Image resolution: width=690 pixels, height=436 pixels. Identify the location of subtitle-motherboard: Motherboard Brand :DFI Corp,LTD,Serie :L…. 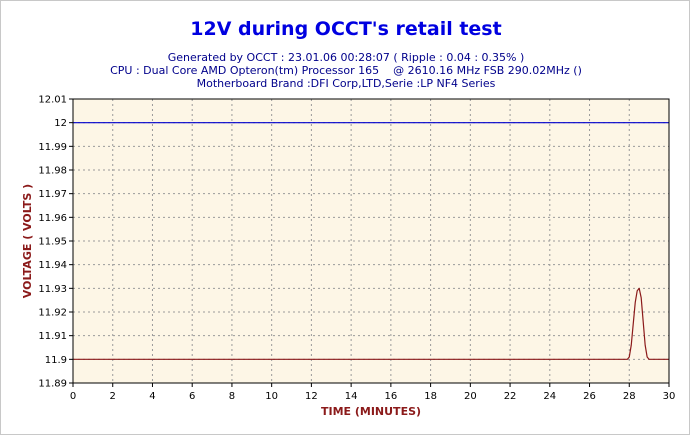
(346, 83).